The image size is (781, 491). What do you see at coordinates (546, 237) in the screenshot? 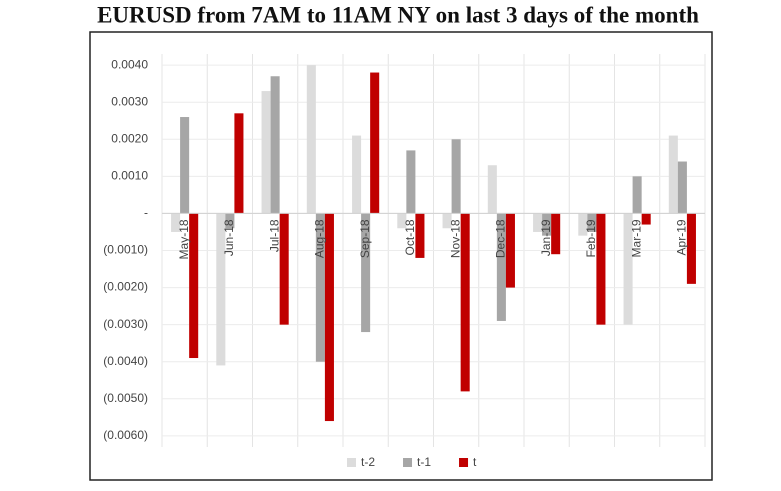
I see `x-tick-label: Jan-19` at bounding box center [546, 237].